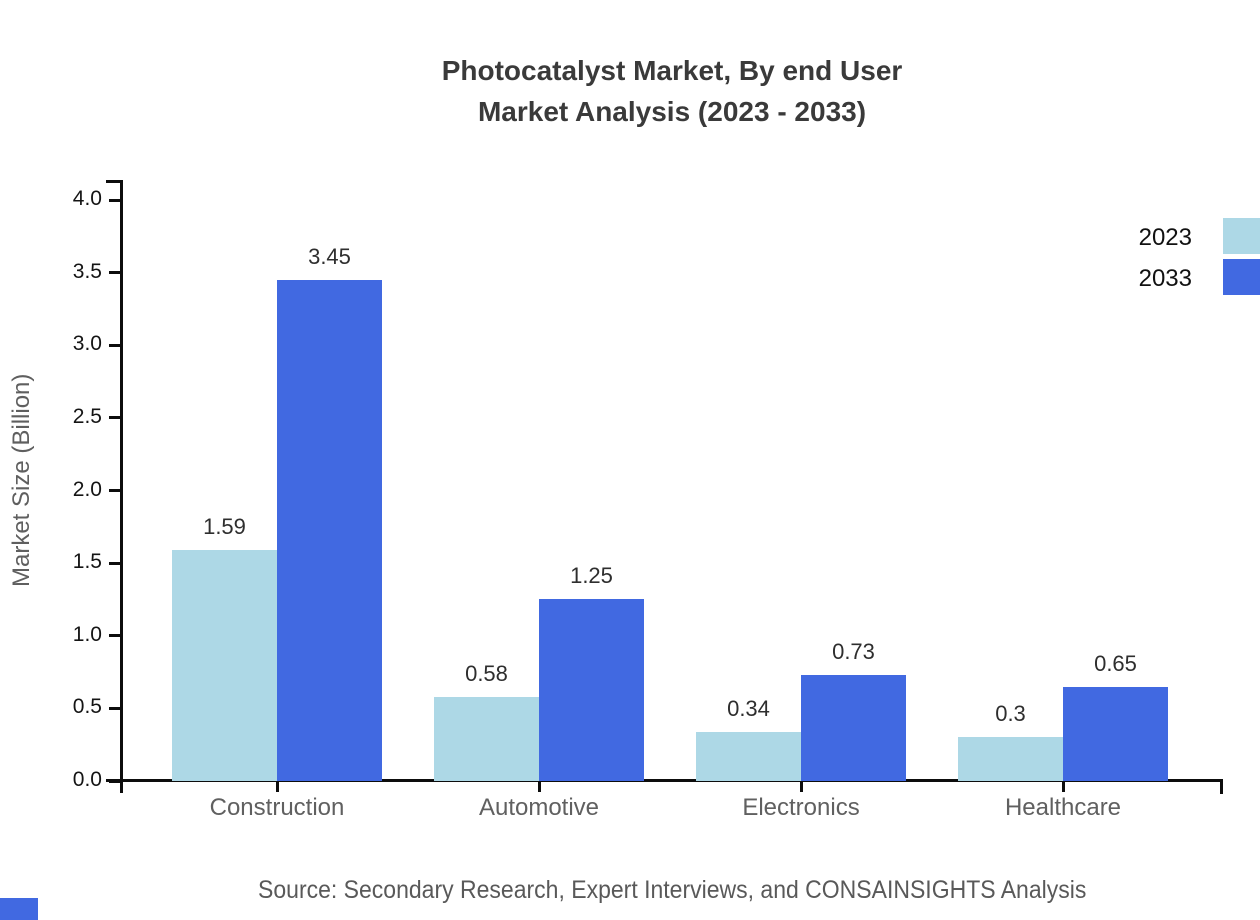 This screenshot has height=920, width=1260. Describe the element at coordinates (87, 416) in the screenshot. I see `y-tick-label: 2.5` at that location.